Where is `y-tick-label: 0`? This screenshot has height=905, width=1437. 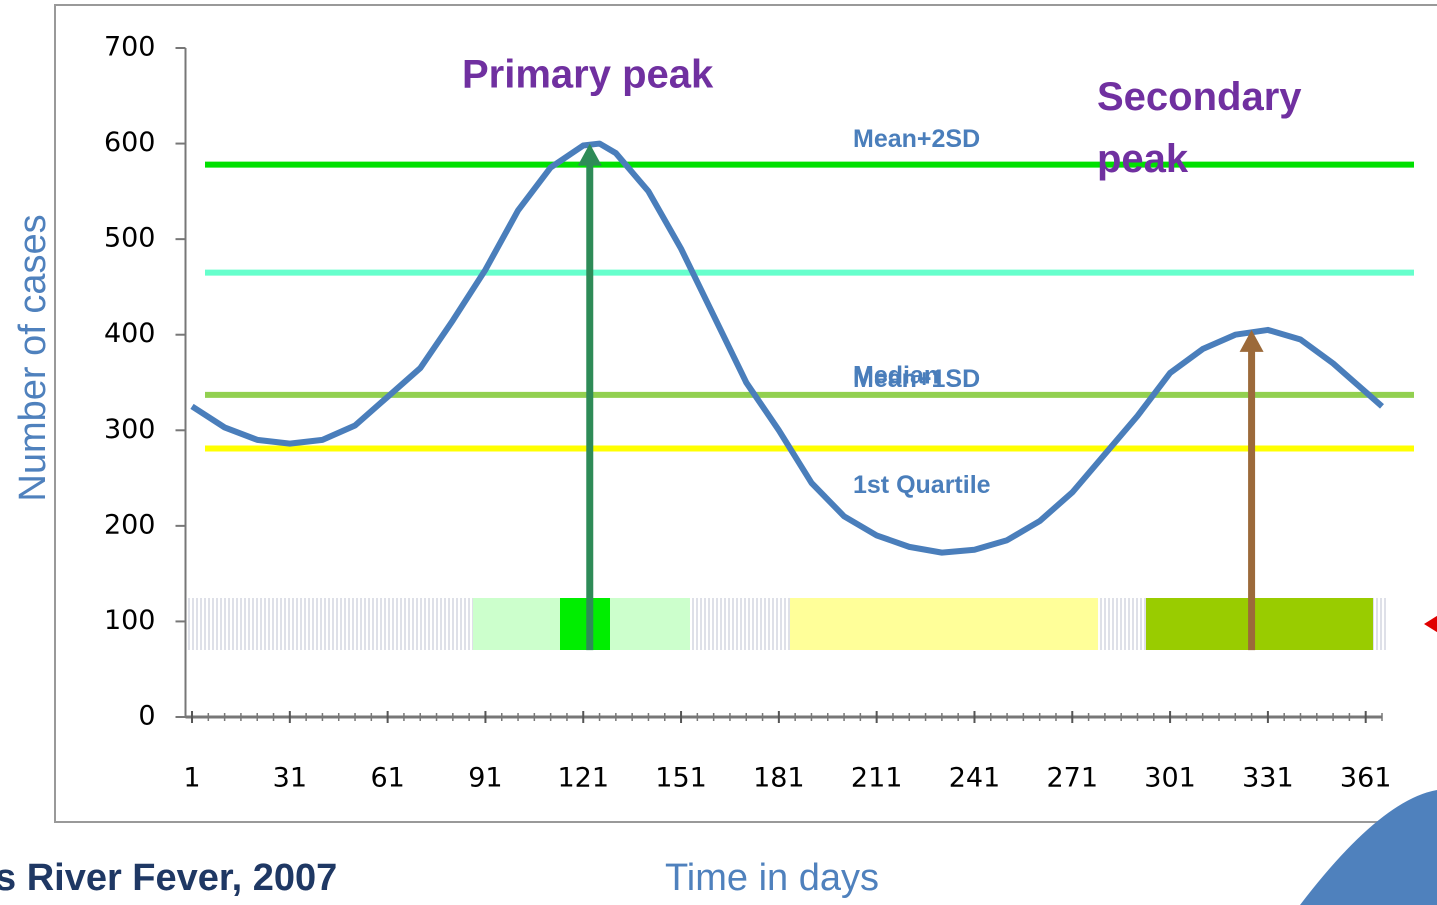 y-tick-label: 0 is located at coordinates (146, 716).